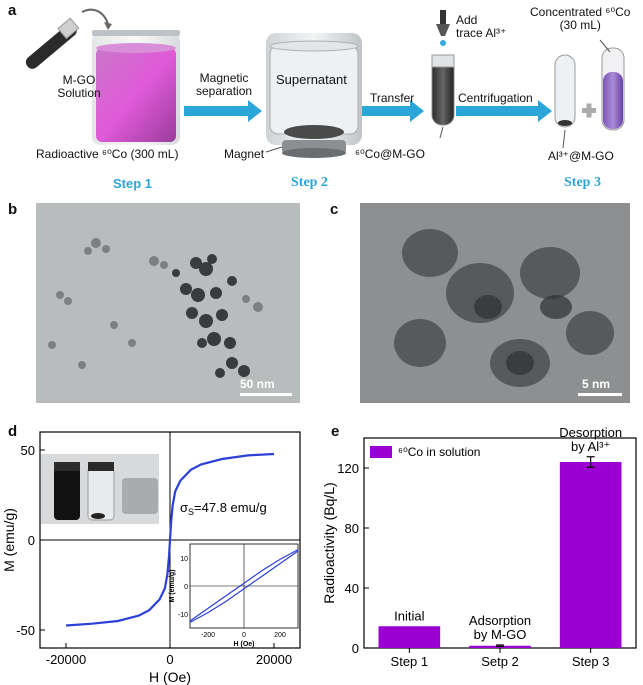 Image resolution: width=643 pixels, height=685 pixels. Describe the element at coordinates (591, 661) in the screenshot. I see `x-tick-label: Step 3` at that location.